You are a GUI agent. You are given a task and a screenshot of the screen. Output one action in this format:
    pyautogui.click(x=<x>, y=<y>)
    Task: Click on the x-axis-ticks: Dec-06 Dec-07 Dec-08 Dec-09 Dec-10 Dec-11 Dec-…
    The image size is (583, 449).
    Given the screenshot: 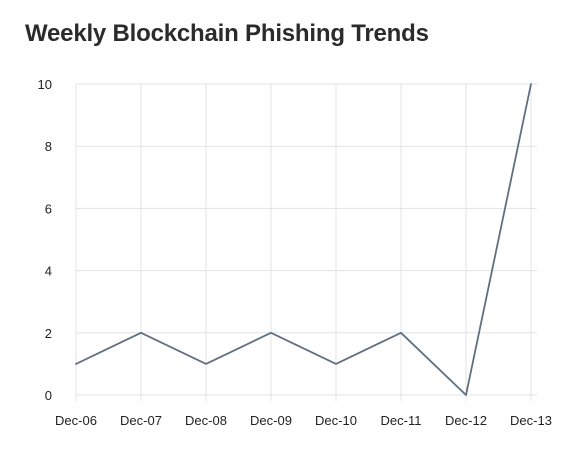 What is the action you would take?
    pyautogui.click(x=303, y=420)
    